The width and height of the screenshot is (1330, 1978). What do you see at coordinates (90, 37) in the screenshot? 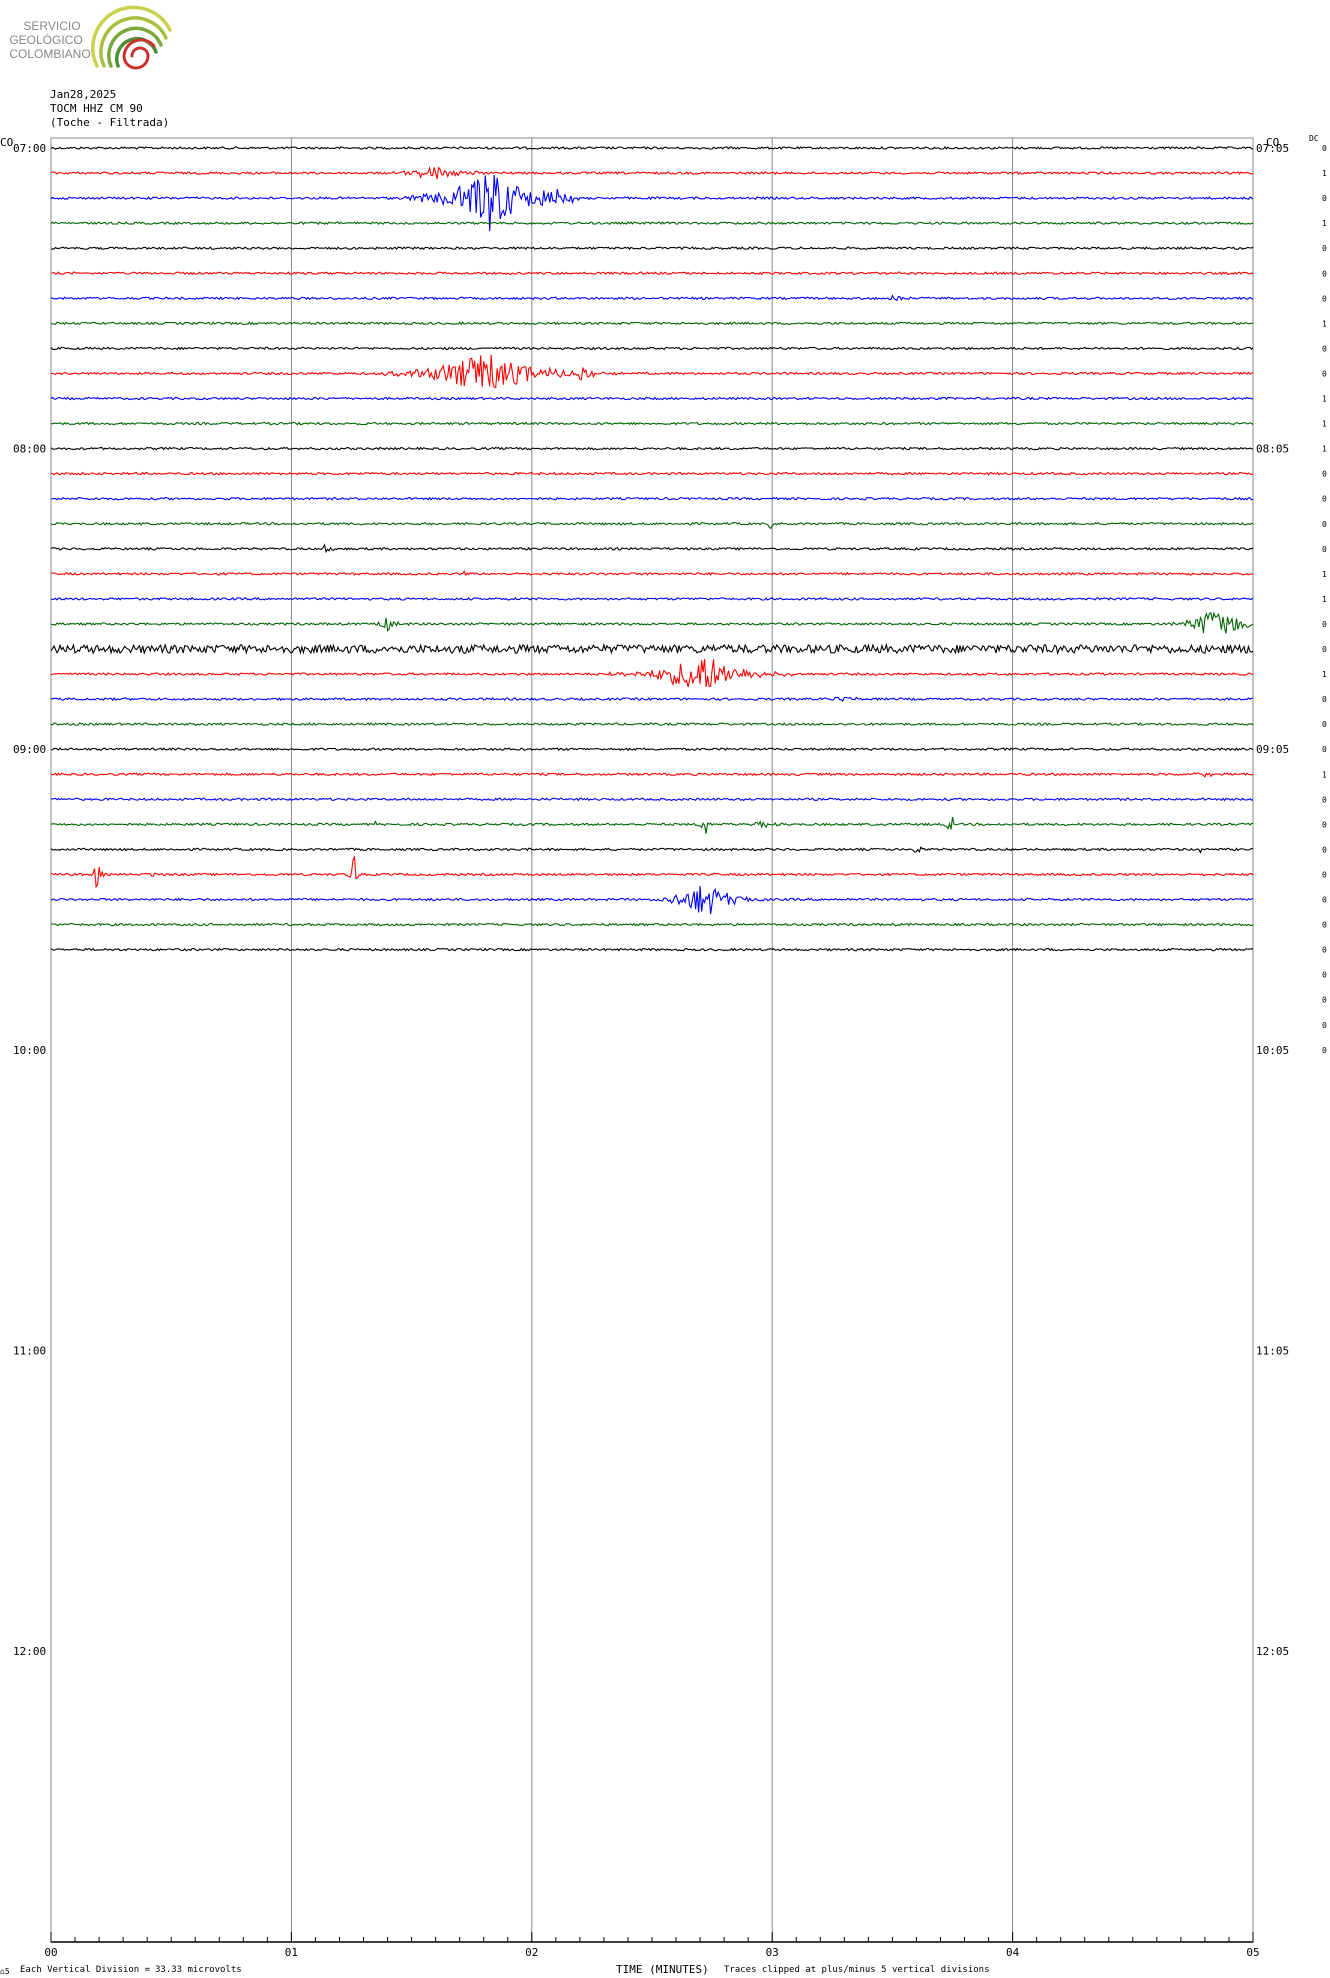
I see `sgc-logo: SERVICIO GEOLÓGICO COLOMBIANO` at bounding box center [90, 37].